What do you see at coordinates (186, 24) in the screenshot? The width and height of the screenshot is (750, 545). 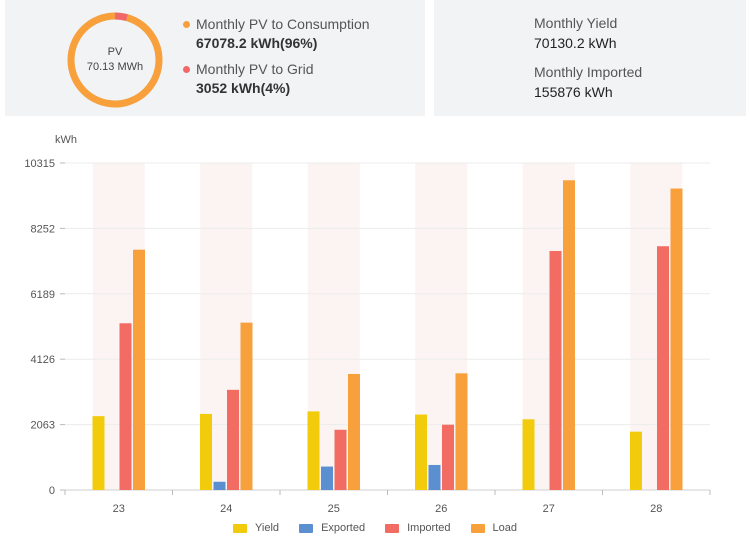 I see `legend-dot-consumption` at bounding box center [186, 24].